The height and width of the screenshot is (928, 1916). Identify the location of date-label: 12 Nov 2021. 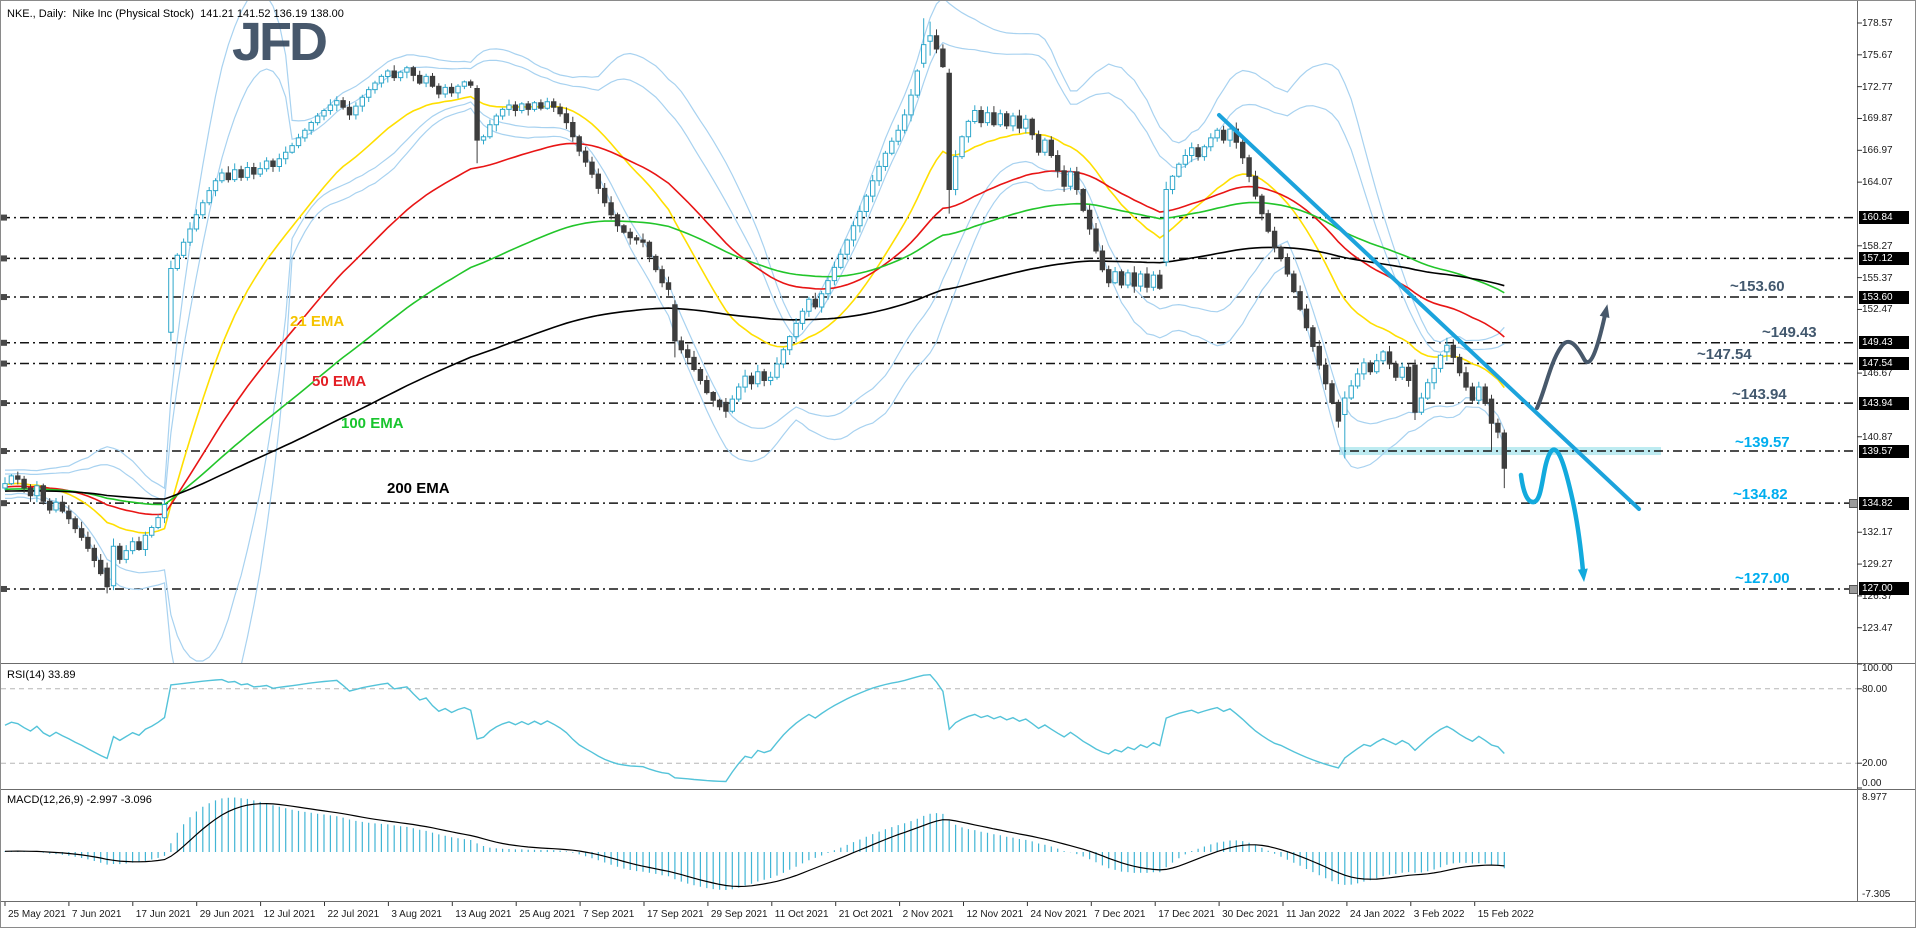
(995, 914).